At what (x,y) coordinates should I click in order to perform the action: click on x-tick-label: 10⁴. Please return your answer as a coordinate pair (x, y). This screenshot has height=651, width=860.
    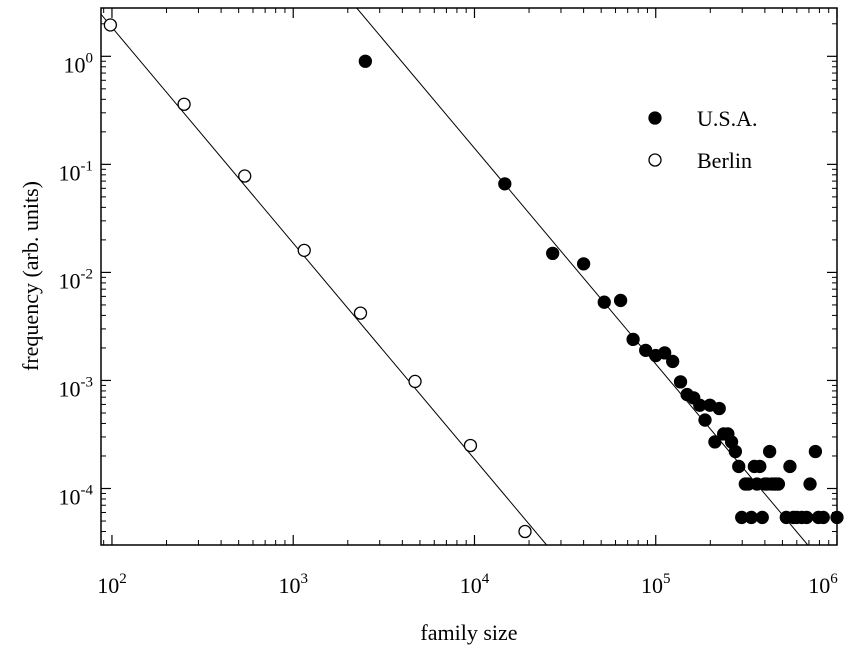
    Looking at the image, I should click on (475, 584).